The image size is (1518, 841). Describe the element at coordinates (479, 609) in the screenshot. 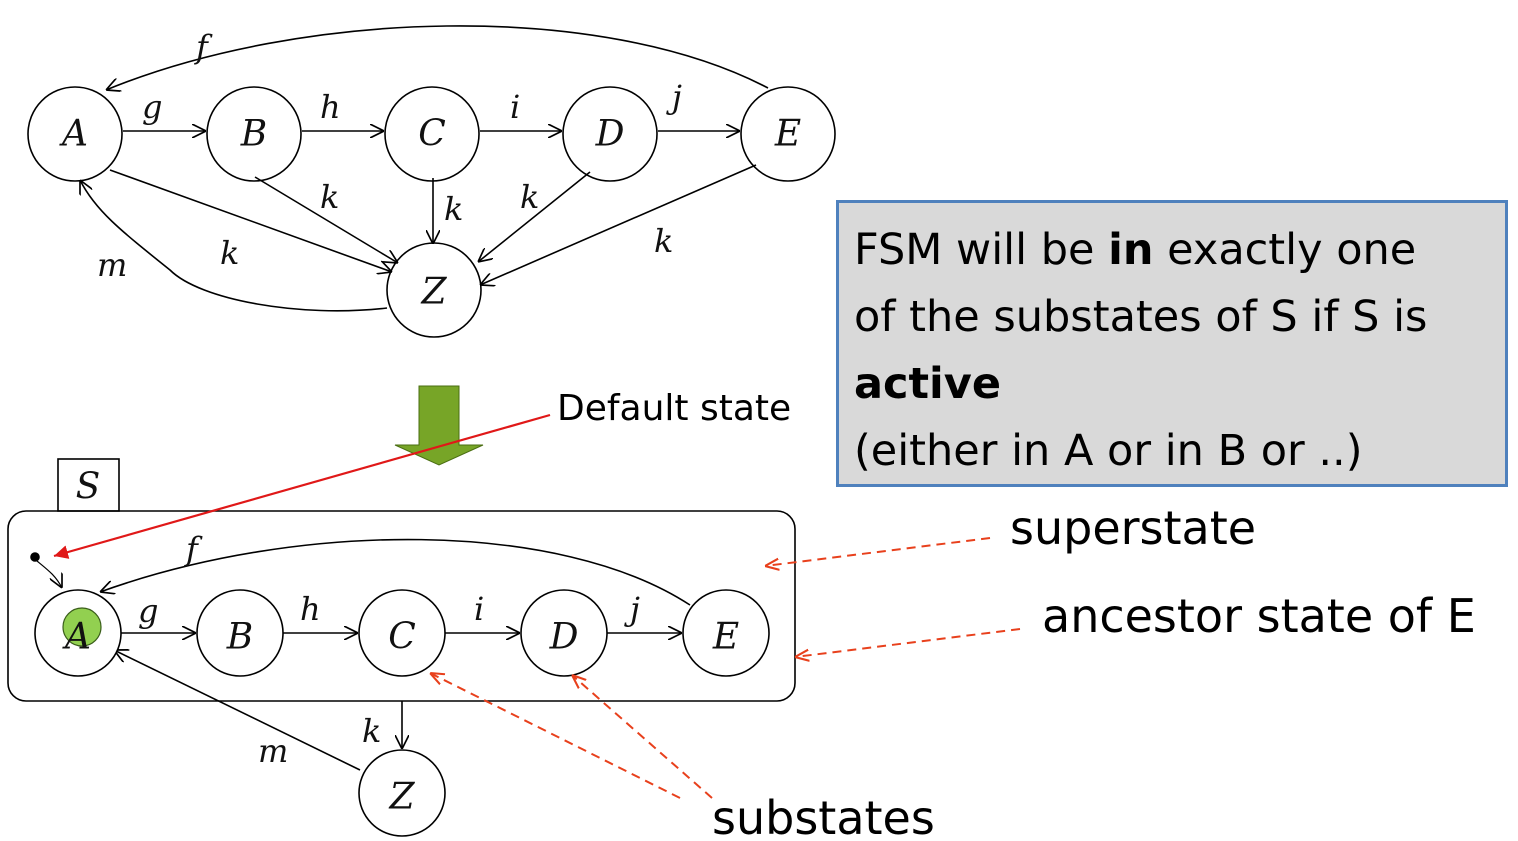

I see `bottom-label-i: i` at that location.